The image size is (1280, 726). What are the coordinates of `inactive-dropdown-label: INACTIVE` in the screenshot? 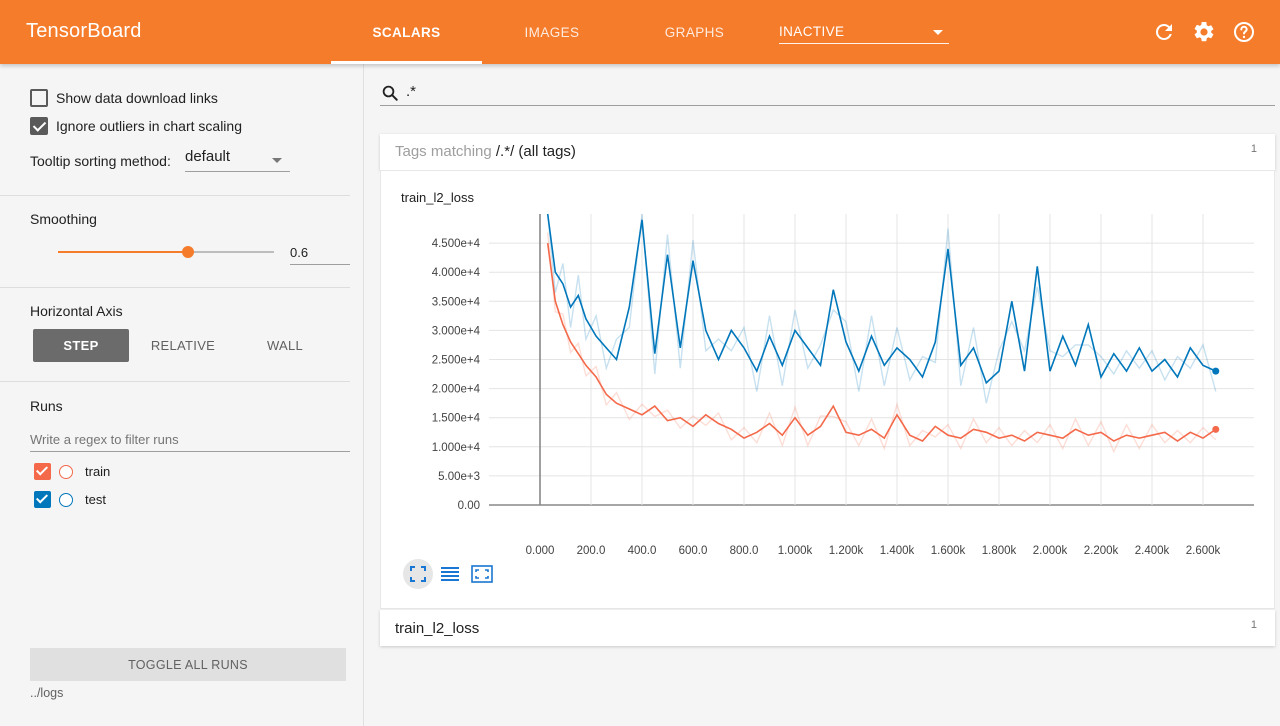 It's located at (812, 31).